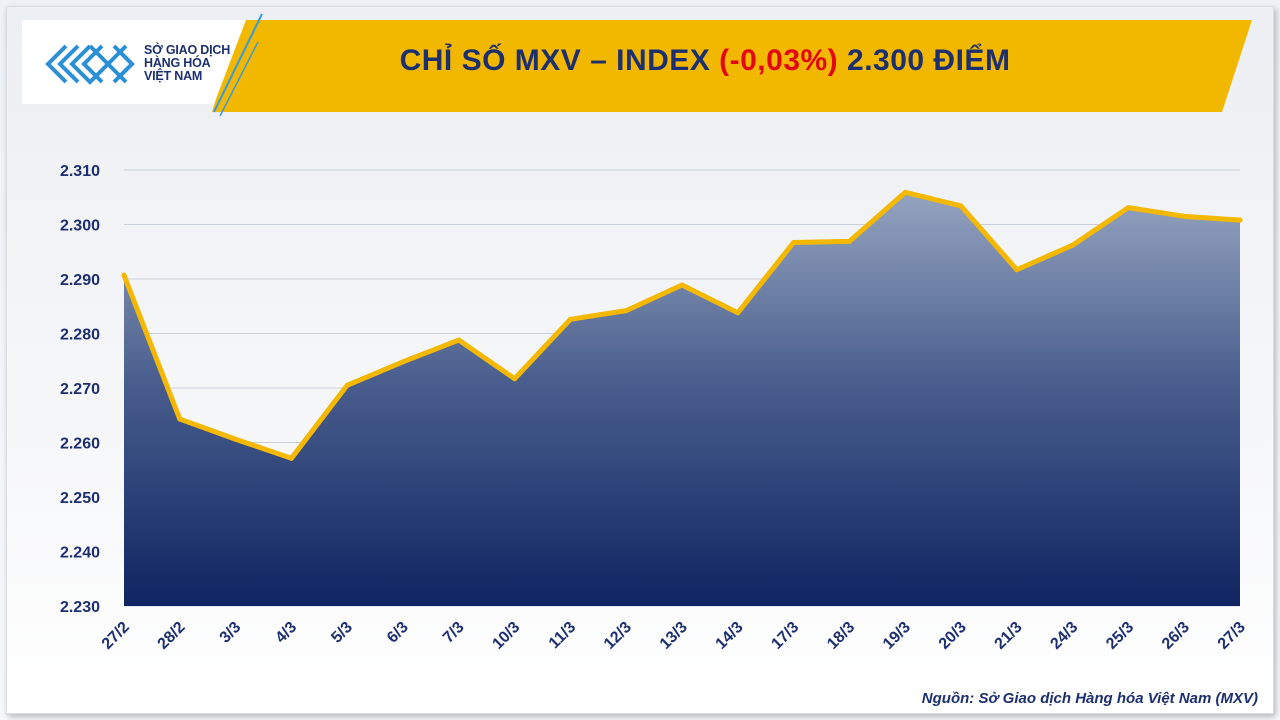 The height and width of the screenshot is (720, 1280). Describe the element at coordinates (953, 636) in the screenshot. I see `x-tick-label: 20/3` at that location.